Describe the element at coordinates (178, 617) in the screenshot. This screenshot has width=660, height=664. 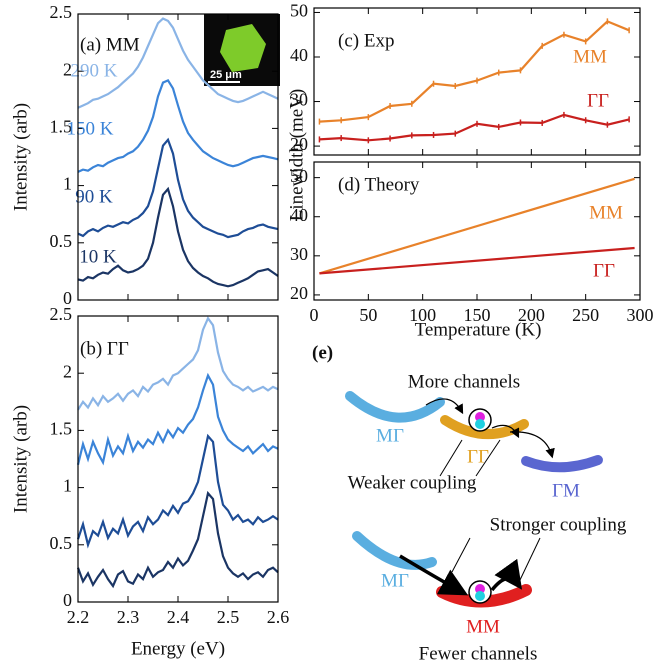
I see `x-tick-label: 2.4` at that location.